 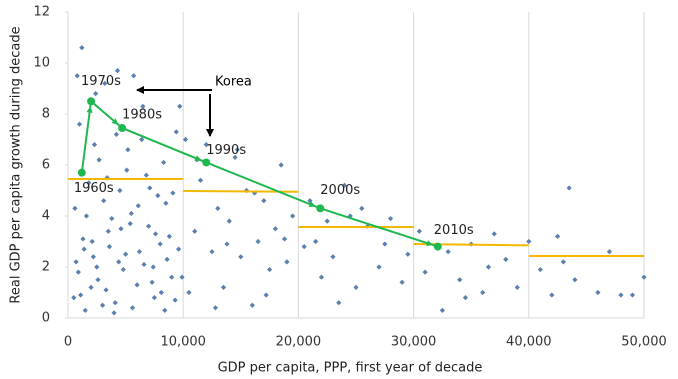 What do you see at coordinates (46, 267) in the screenshot?
I see `y-tick-label: 2` at bounding box center [46, 267].